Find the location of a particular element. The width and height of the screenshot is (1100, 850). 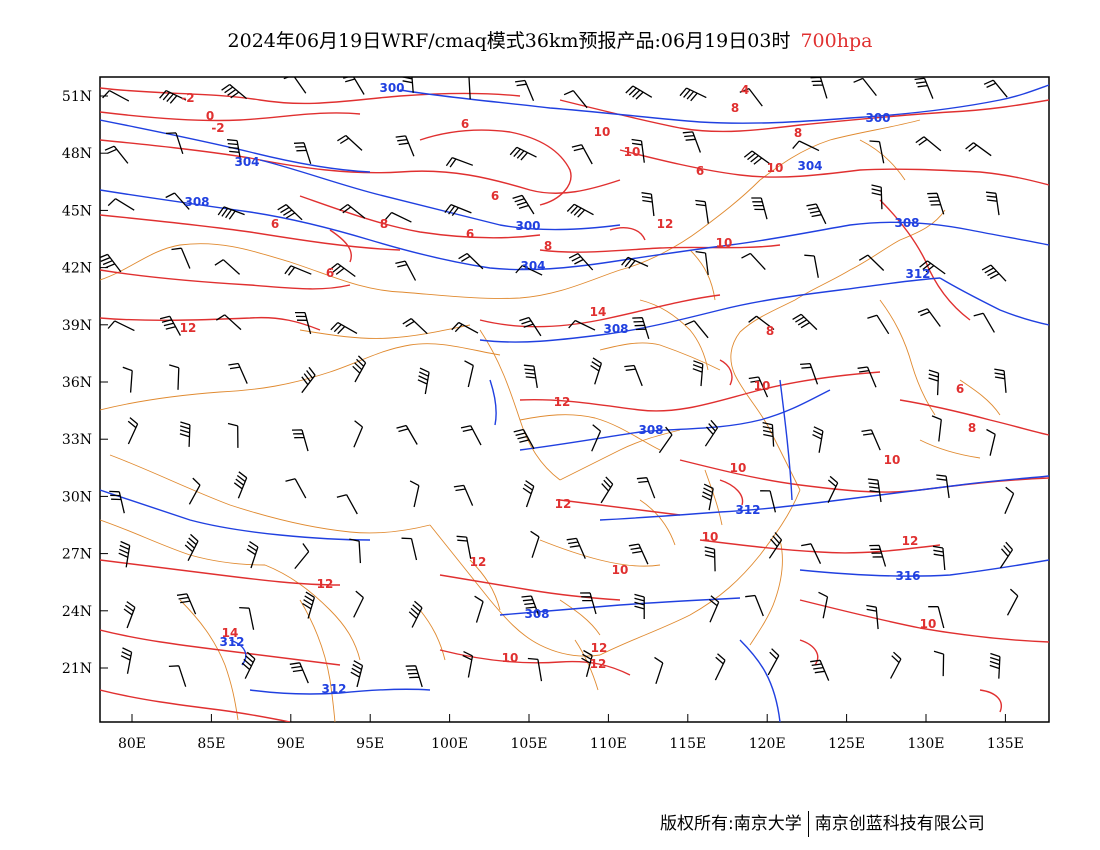

temperature-contour-label: 4 is located at coordinates (745, 90).